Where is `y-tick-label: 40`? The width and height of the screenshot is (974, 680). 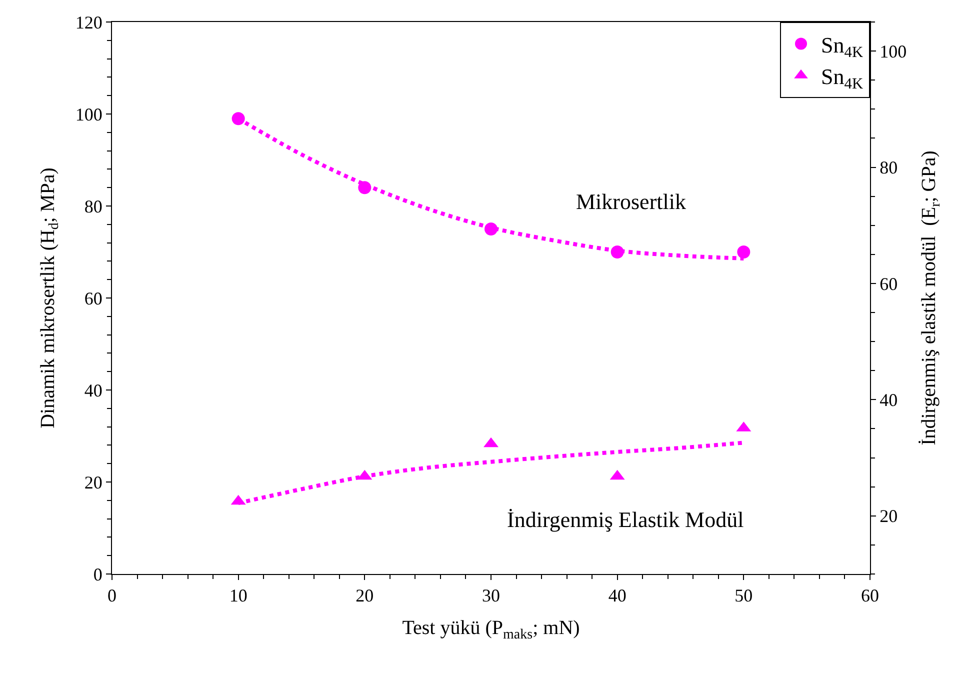
y-tick-label: 40 is located at coordinates (93, 390).